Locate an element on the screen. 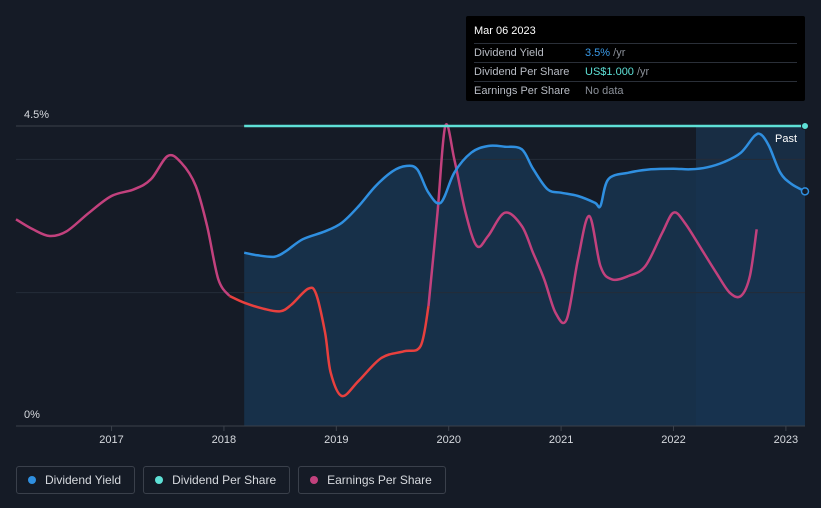 The width and height of the screenshot is (821, 508). dps-end-marker is located at coordinates (805, 126).